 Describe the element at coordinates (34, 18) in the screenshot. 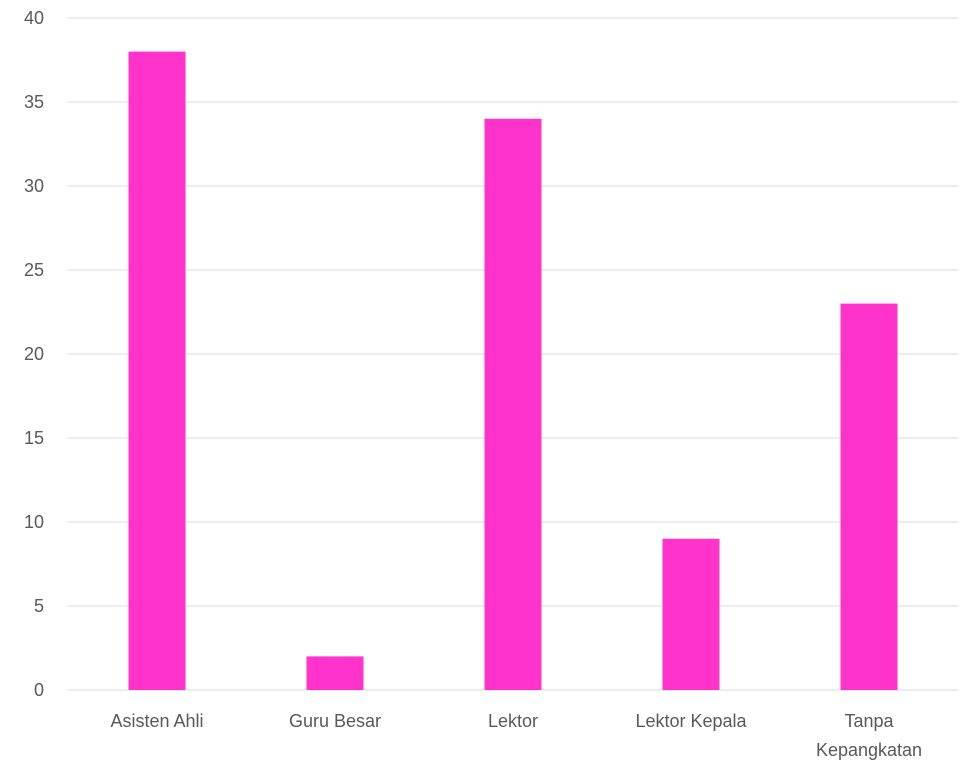

I see `y-tick-label: 40` at that location.